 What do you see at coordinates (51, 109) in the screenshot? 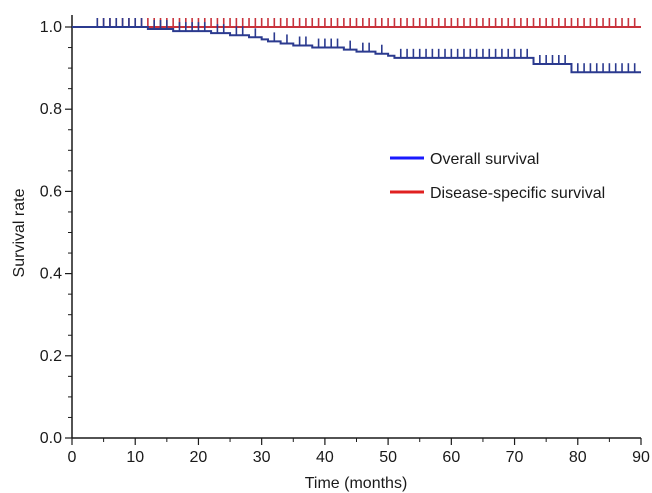
I see `y-tick-label: 0.8` at bounding box center [51, 109].